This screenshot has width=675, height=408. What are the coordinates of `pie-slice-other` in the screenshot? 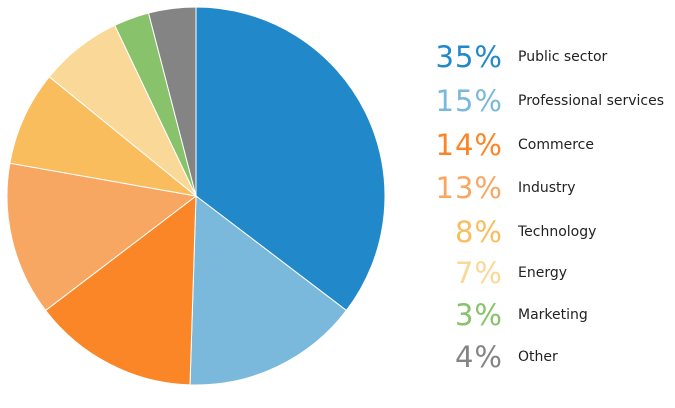 It's located at (172, 101).